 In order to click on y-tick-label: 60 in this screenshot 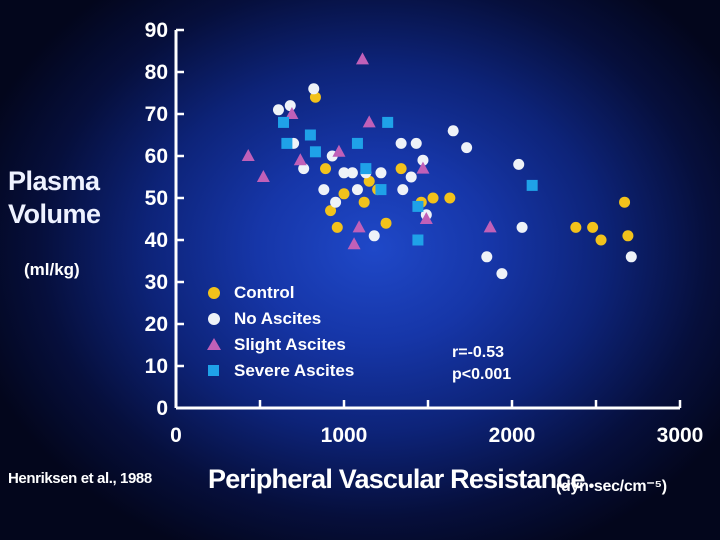, I will do `click(156, 156)`.